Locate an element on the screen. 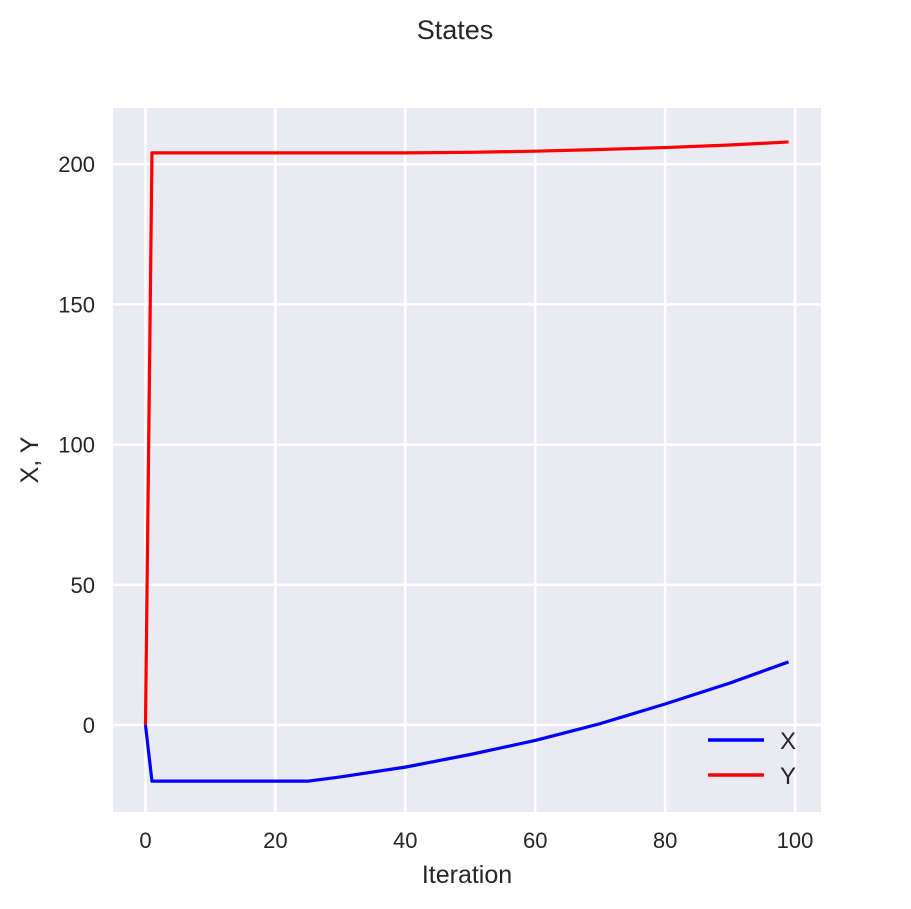 The width and height of the screenshot is (911, 909). x-axis-label: Iteration is located at coordinates (467, 875).